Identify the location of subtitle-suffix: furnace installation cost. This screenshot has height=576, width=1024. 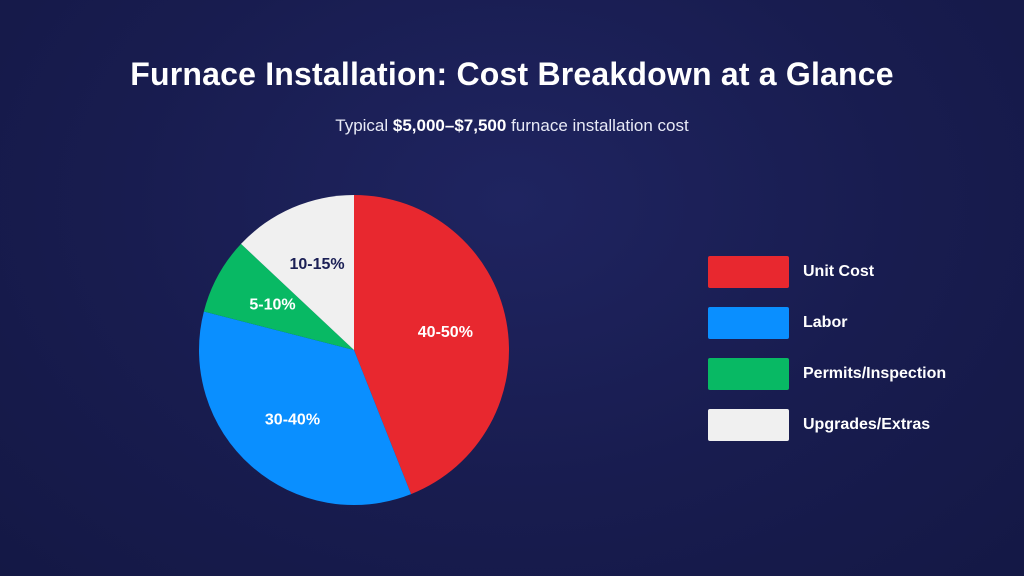
(597, 125).